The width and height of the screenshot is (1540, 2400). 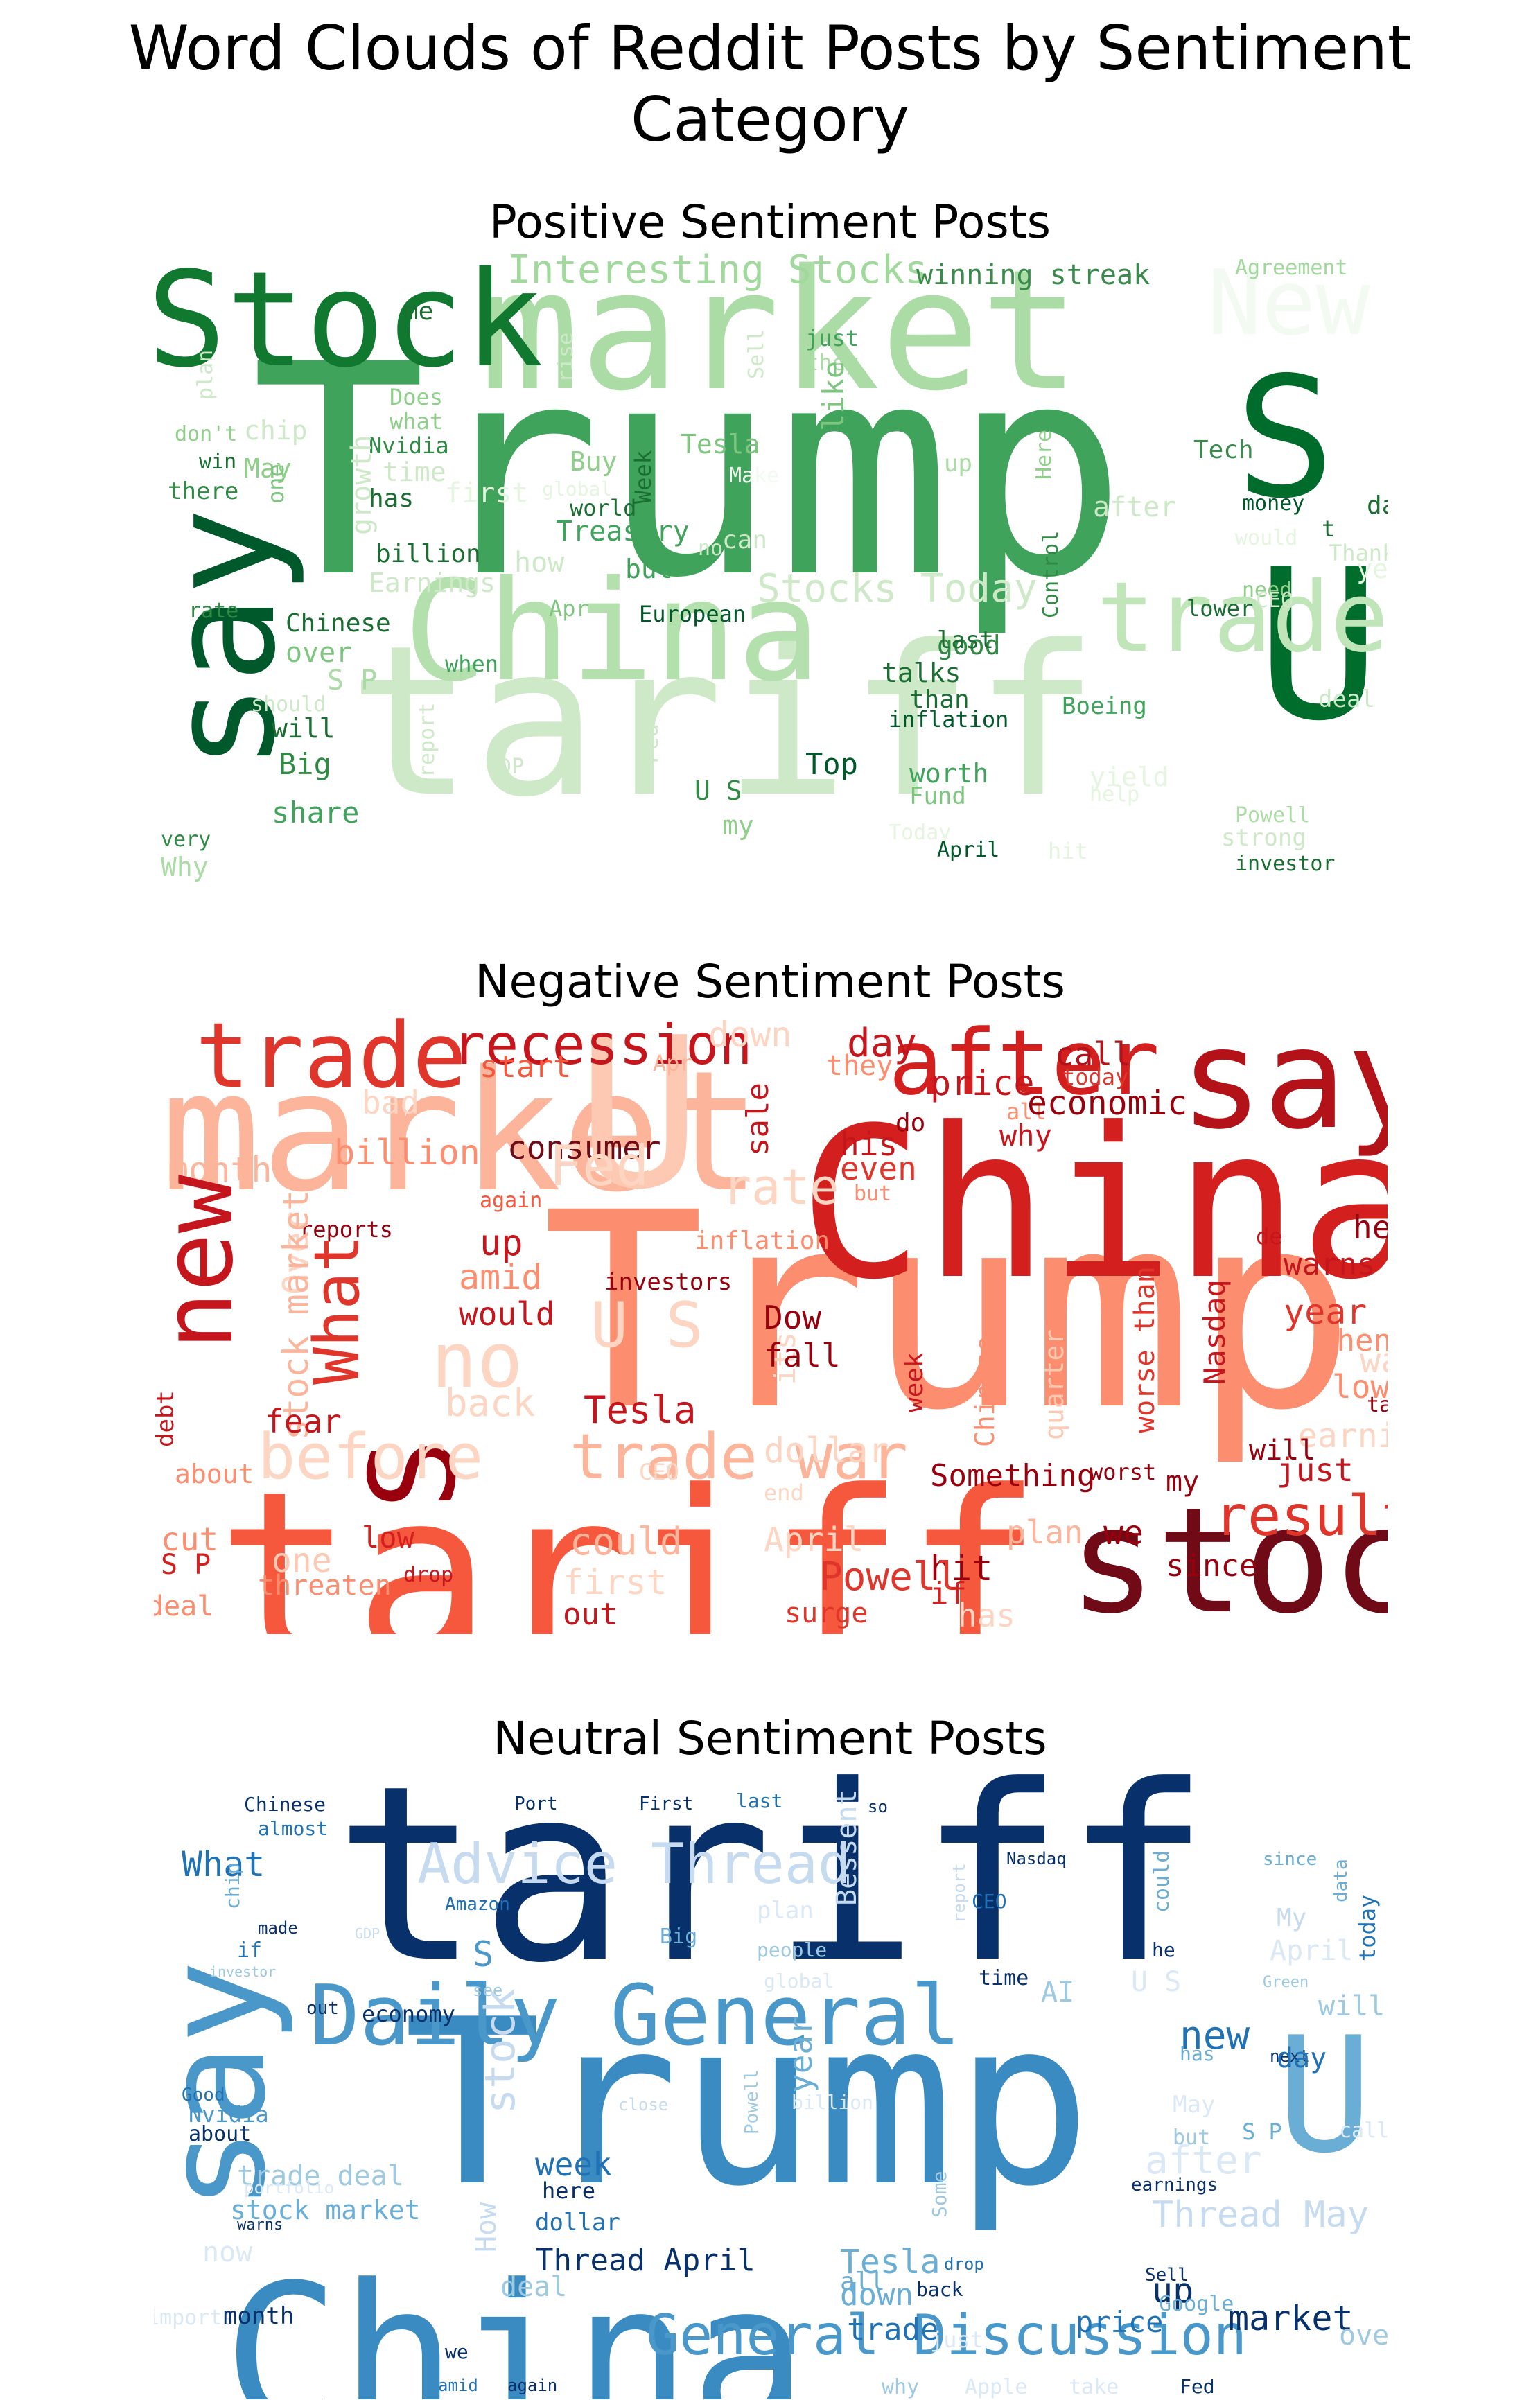 I want to click on cloud-word: U, so click(x=1325, y=2096).